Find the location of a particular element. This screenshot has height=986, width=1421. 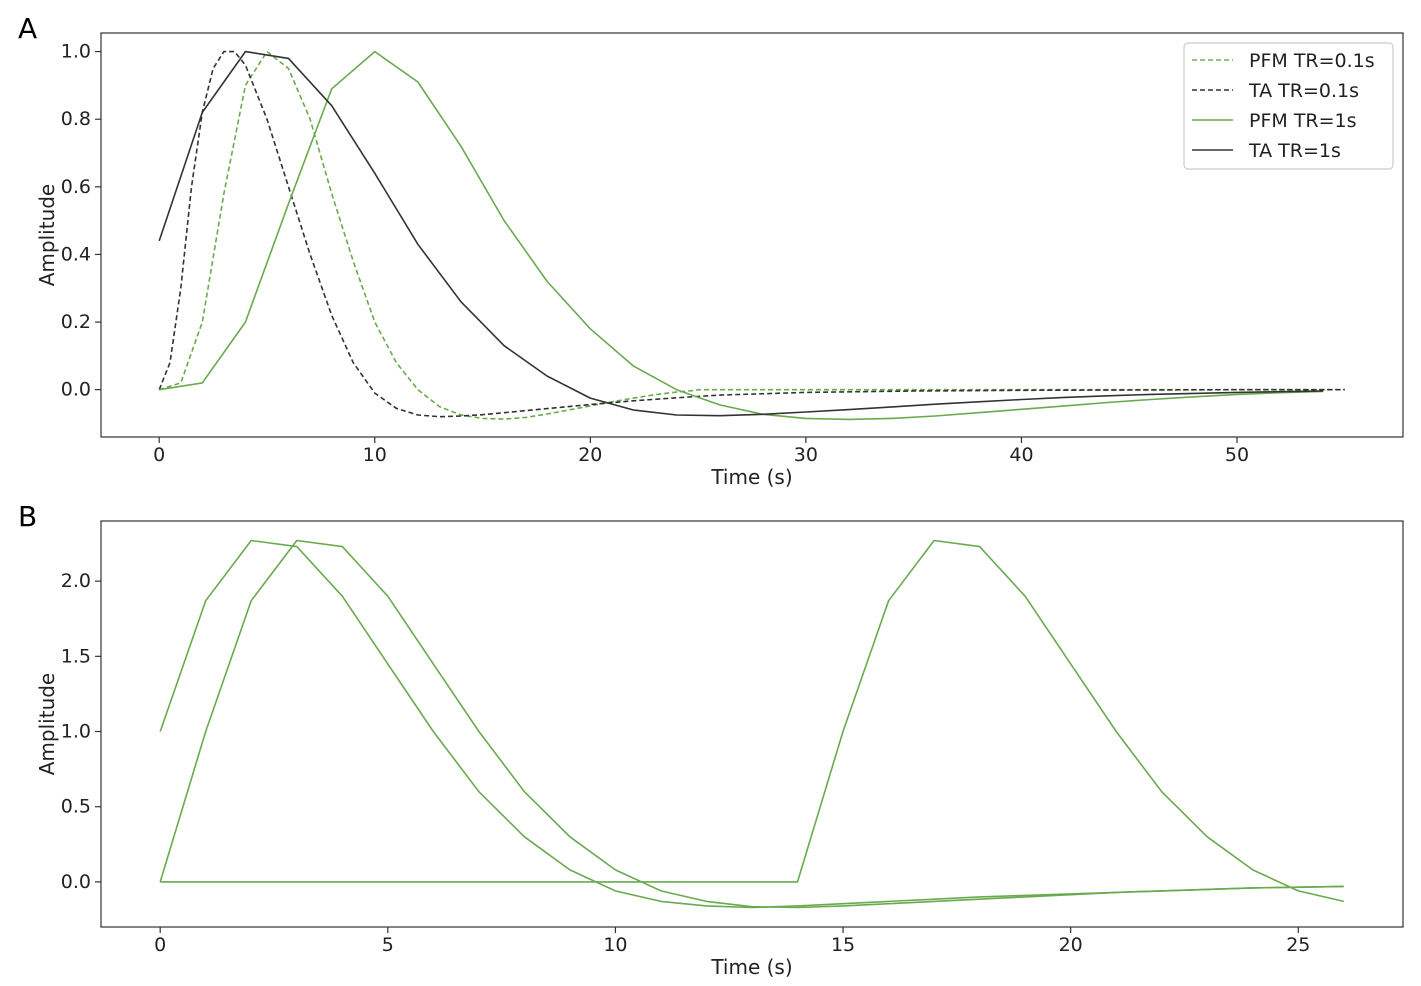

panel-a-y-tick-label: 0.0 is located at coordinates (76, 390).